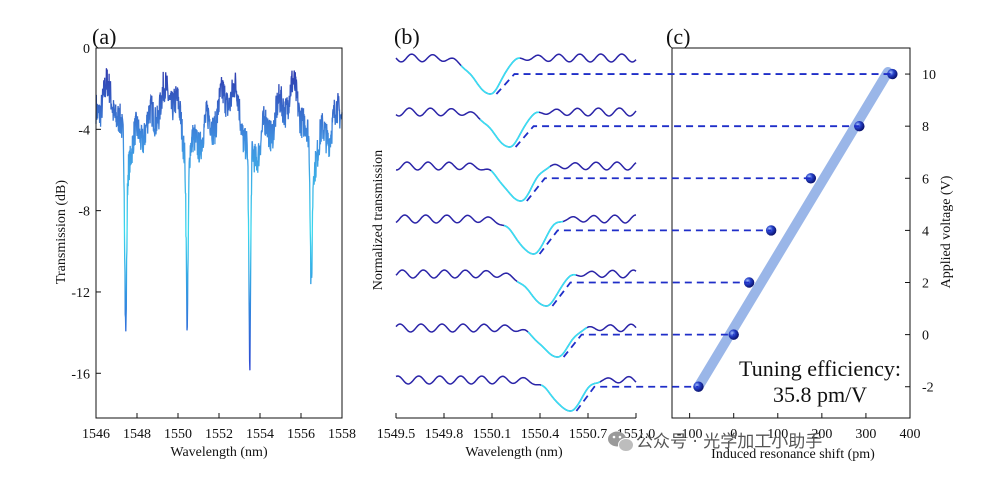  I want to click on x-tick-label: 1554, so click(260, 434).